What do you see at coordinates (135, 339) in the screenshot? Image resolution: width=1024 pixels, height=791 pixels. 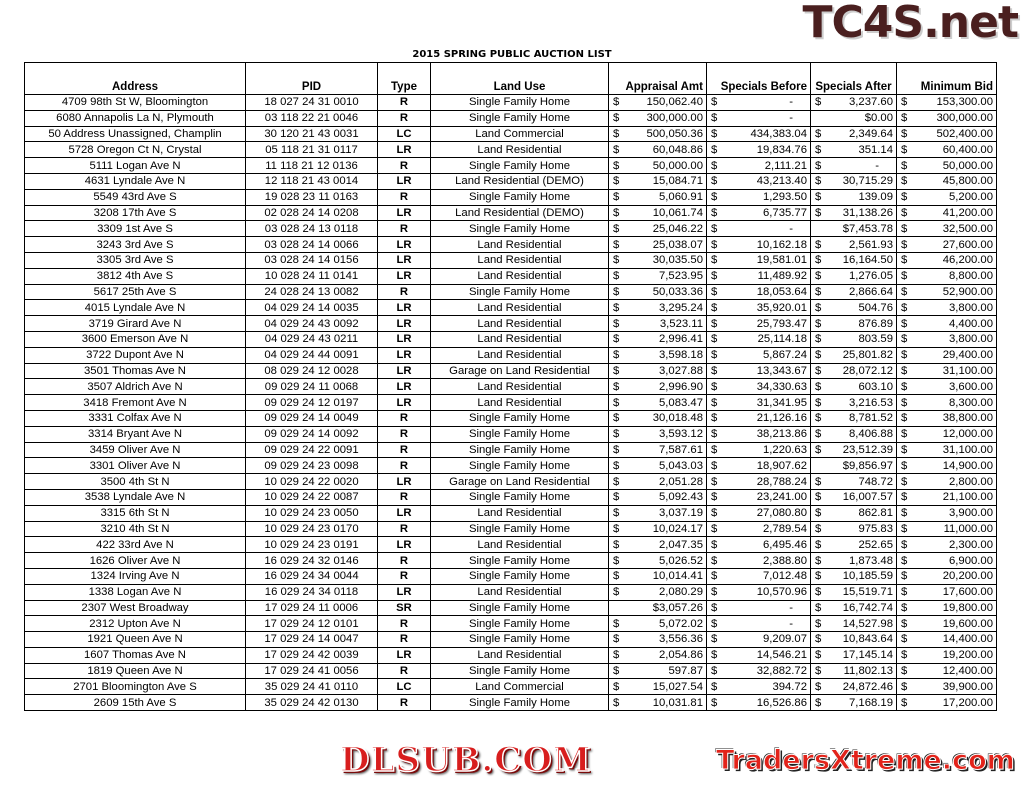 I see `address-cell: 3600 Emerson Ave N` at bounding box center [135, 339].